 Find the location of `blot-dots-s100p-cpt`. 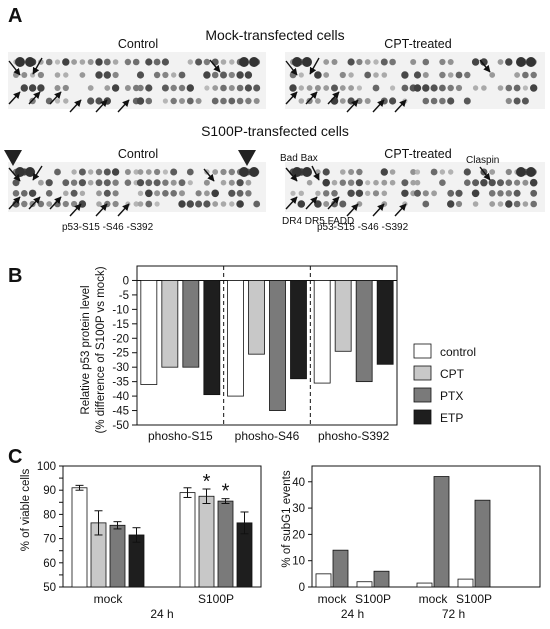

blot-dots-s100p-cpt is located at coordinates (413, 187).